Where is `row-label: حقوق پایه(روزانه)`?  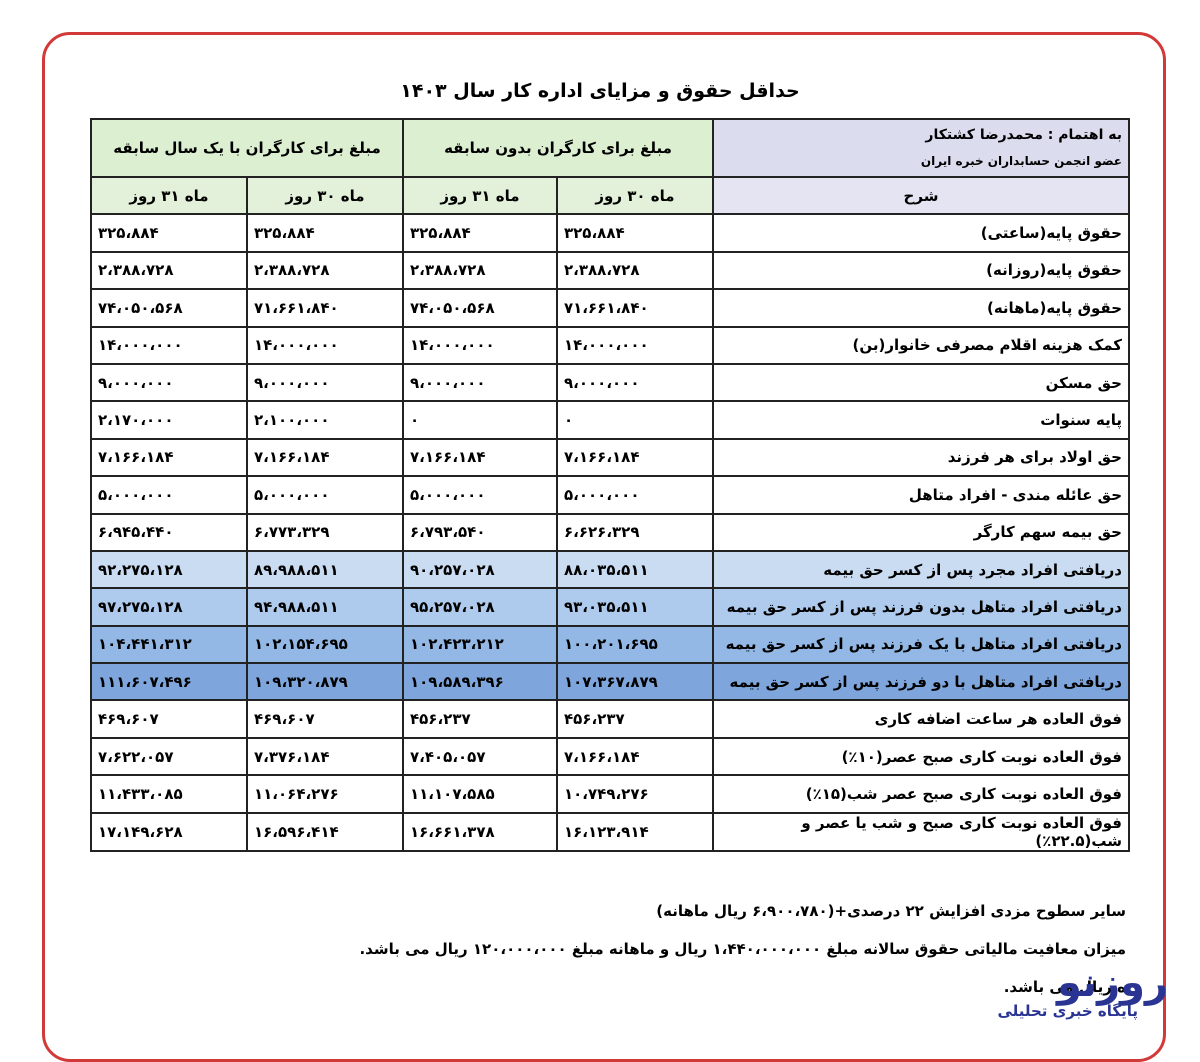
row-label: حقوق پایه(روزانه) is located at coordinates (921, 270).